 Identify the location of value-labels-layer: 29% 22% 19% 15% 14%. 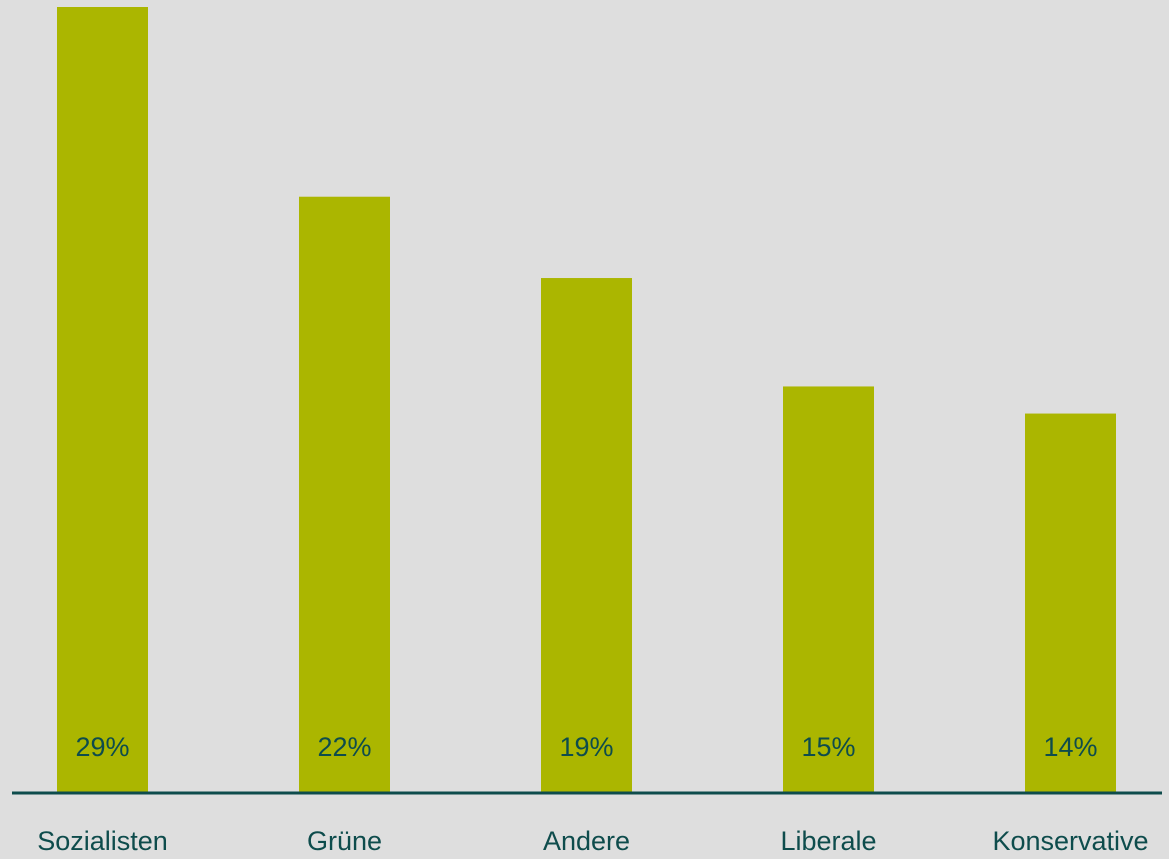
(586, 747).